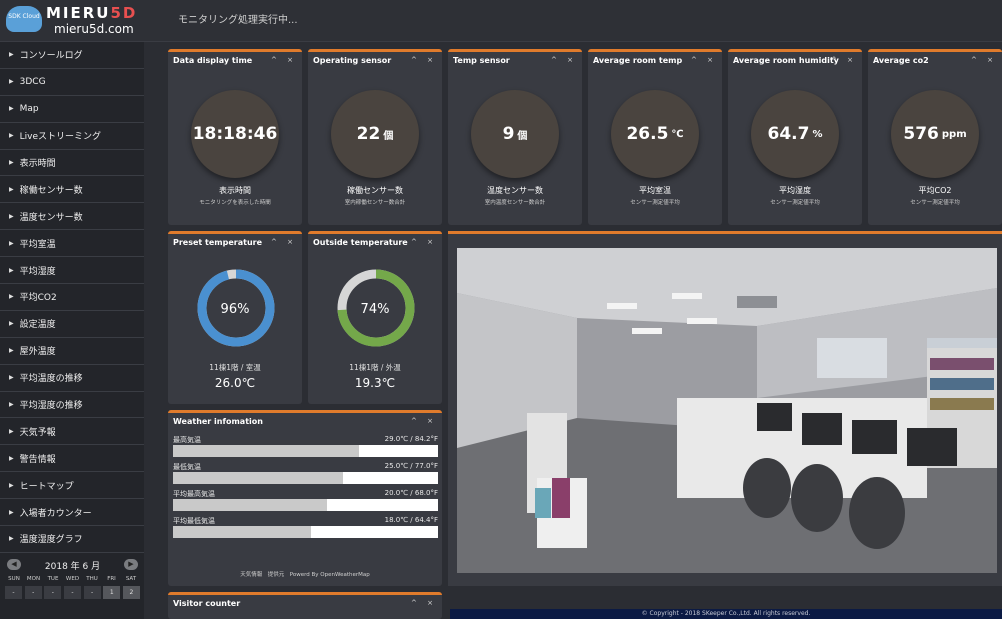 This screenshot has width=1002, height=619. I want to click on sidebar-item: ▶ 入場者カウンター, so click(72, 513).